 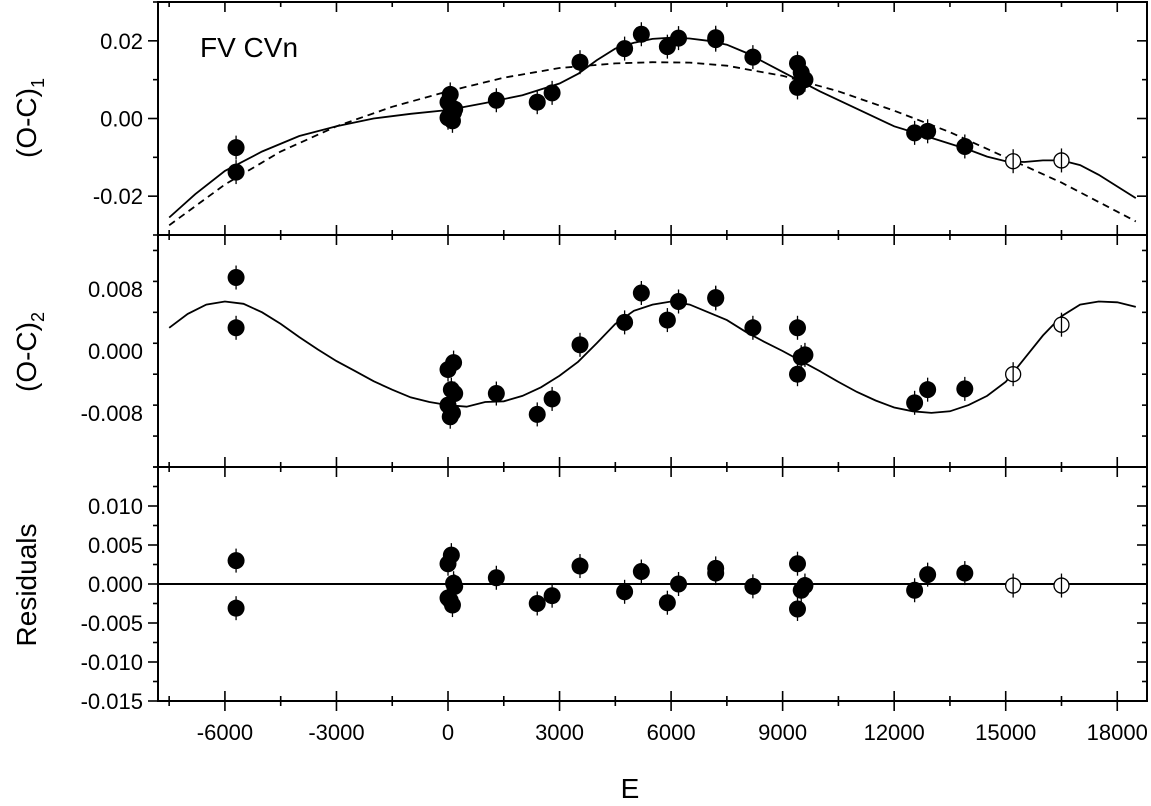 I want to click on x-tick-label: 15000, so click(x=1005, y=732).